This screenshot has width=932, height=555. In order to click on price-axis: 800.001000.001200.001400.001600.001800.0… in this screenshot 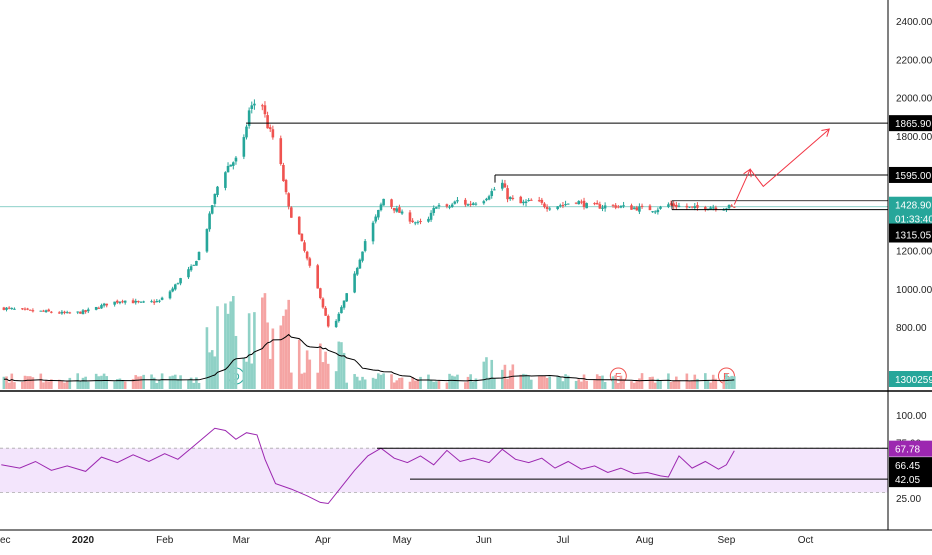, I will do `click(909, 265)`.